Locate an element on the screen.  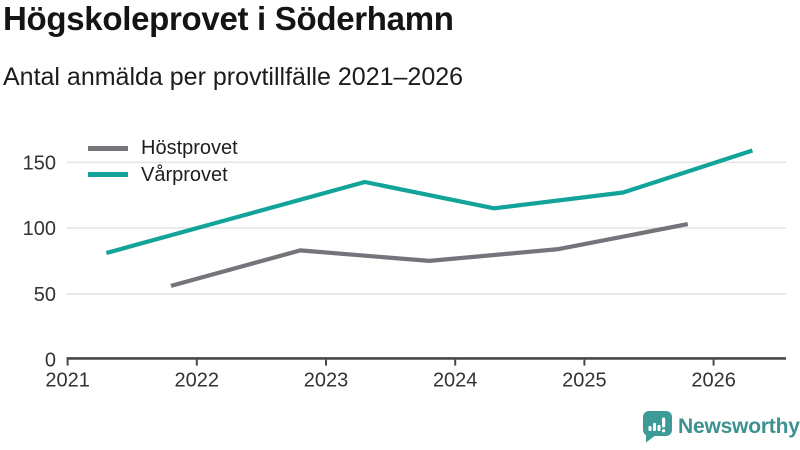
series-line-hstprovet is located at coordinates (429, 255).